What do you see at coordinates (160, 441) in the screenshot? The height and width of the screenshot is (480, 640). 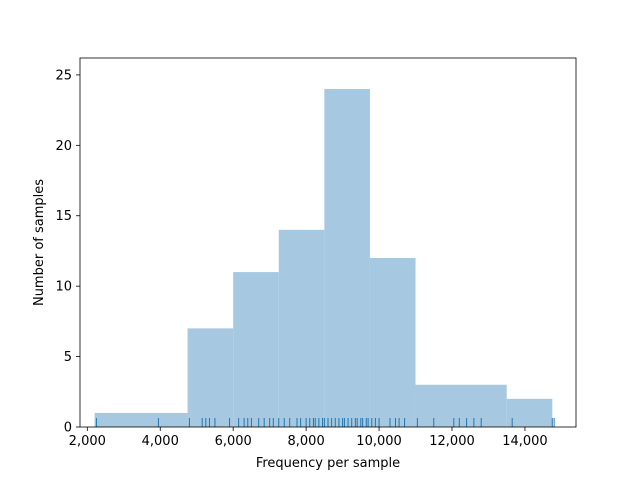 I see `x-tick-label-1: 4,000` at bounding box center [160, 441].